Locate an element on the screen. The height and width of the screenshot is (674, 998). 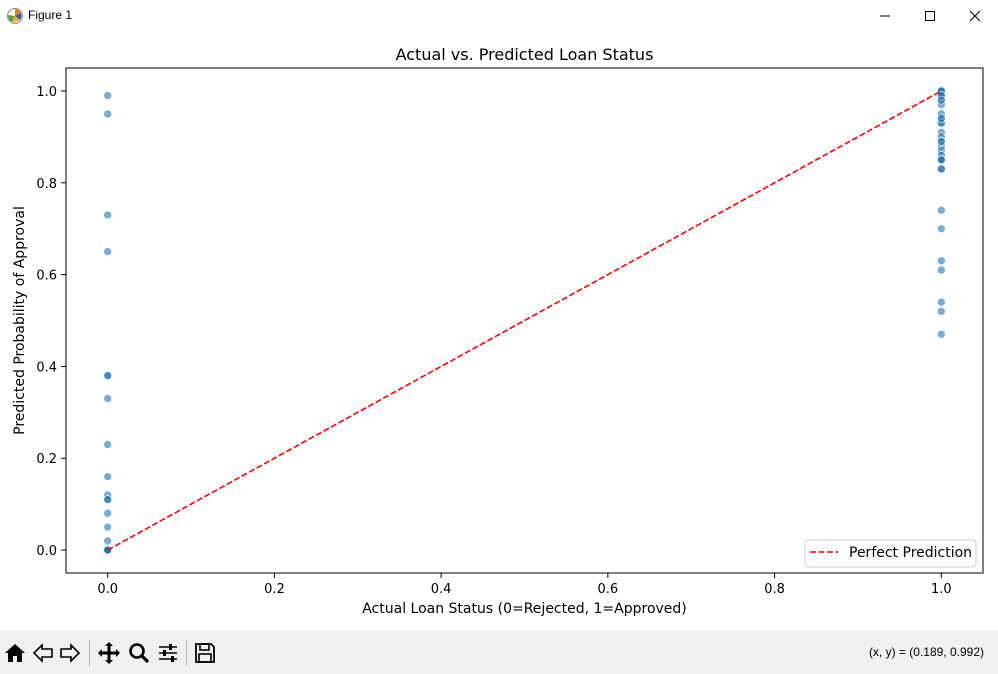
x-tick-label: 0.4 is located at coordinates (441, 589).